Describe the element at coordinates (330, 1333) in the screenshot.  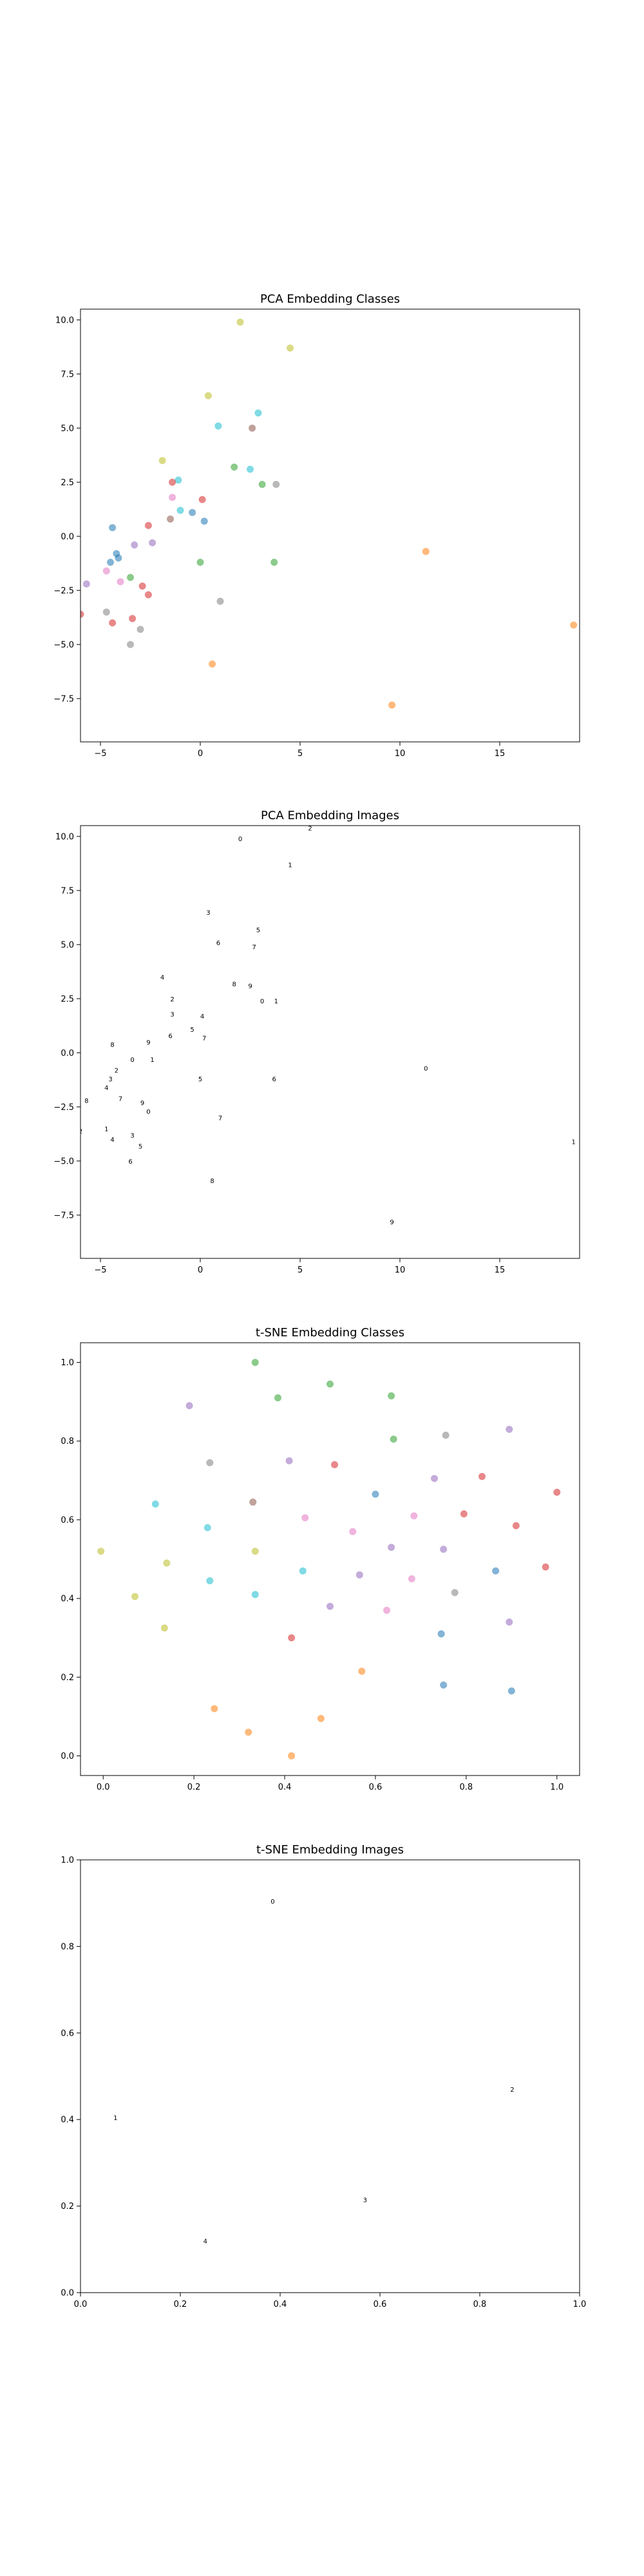
I see `chart-title: t-SNE Embedding Classes` at that location.